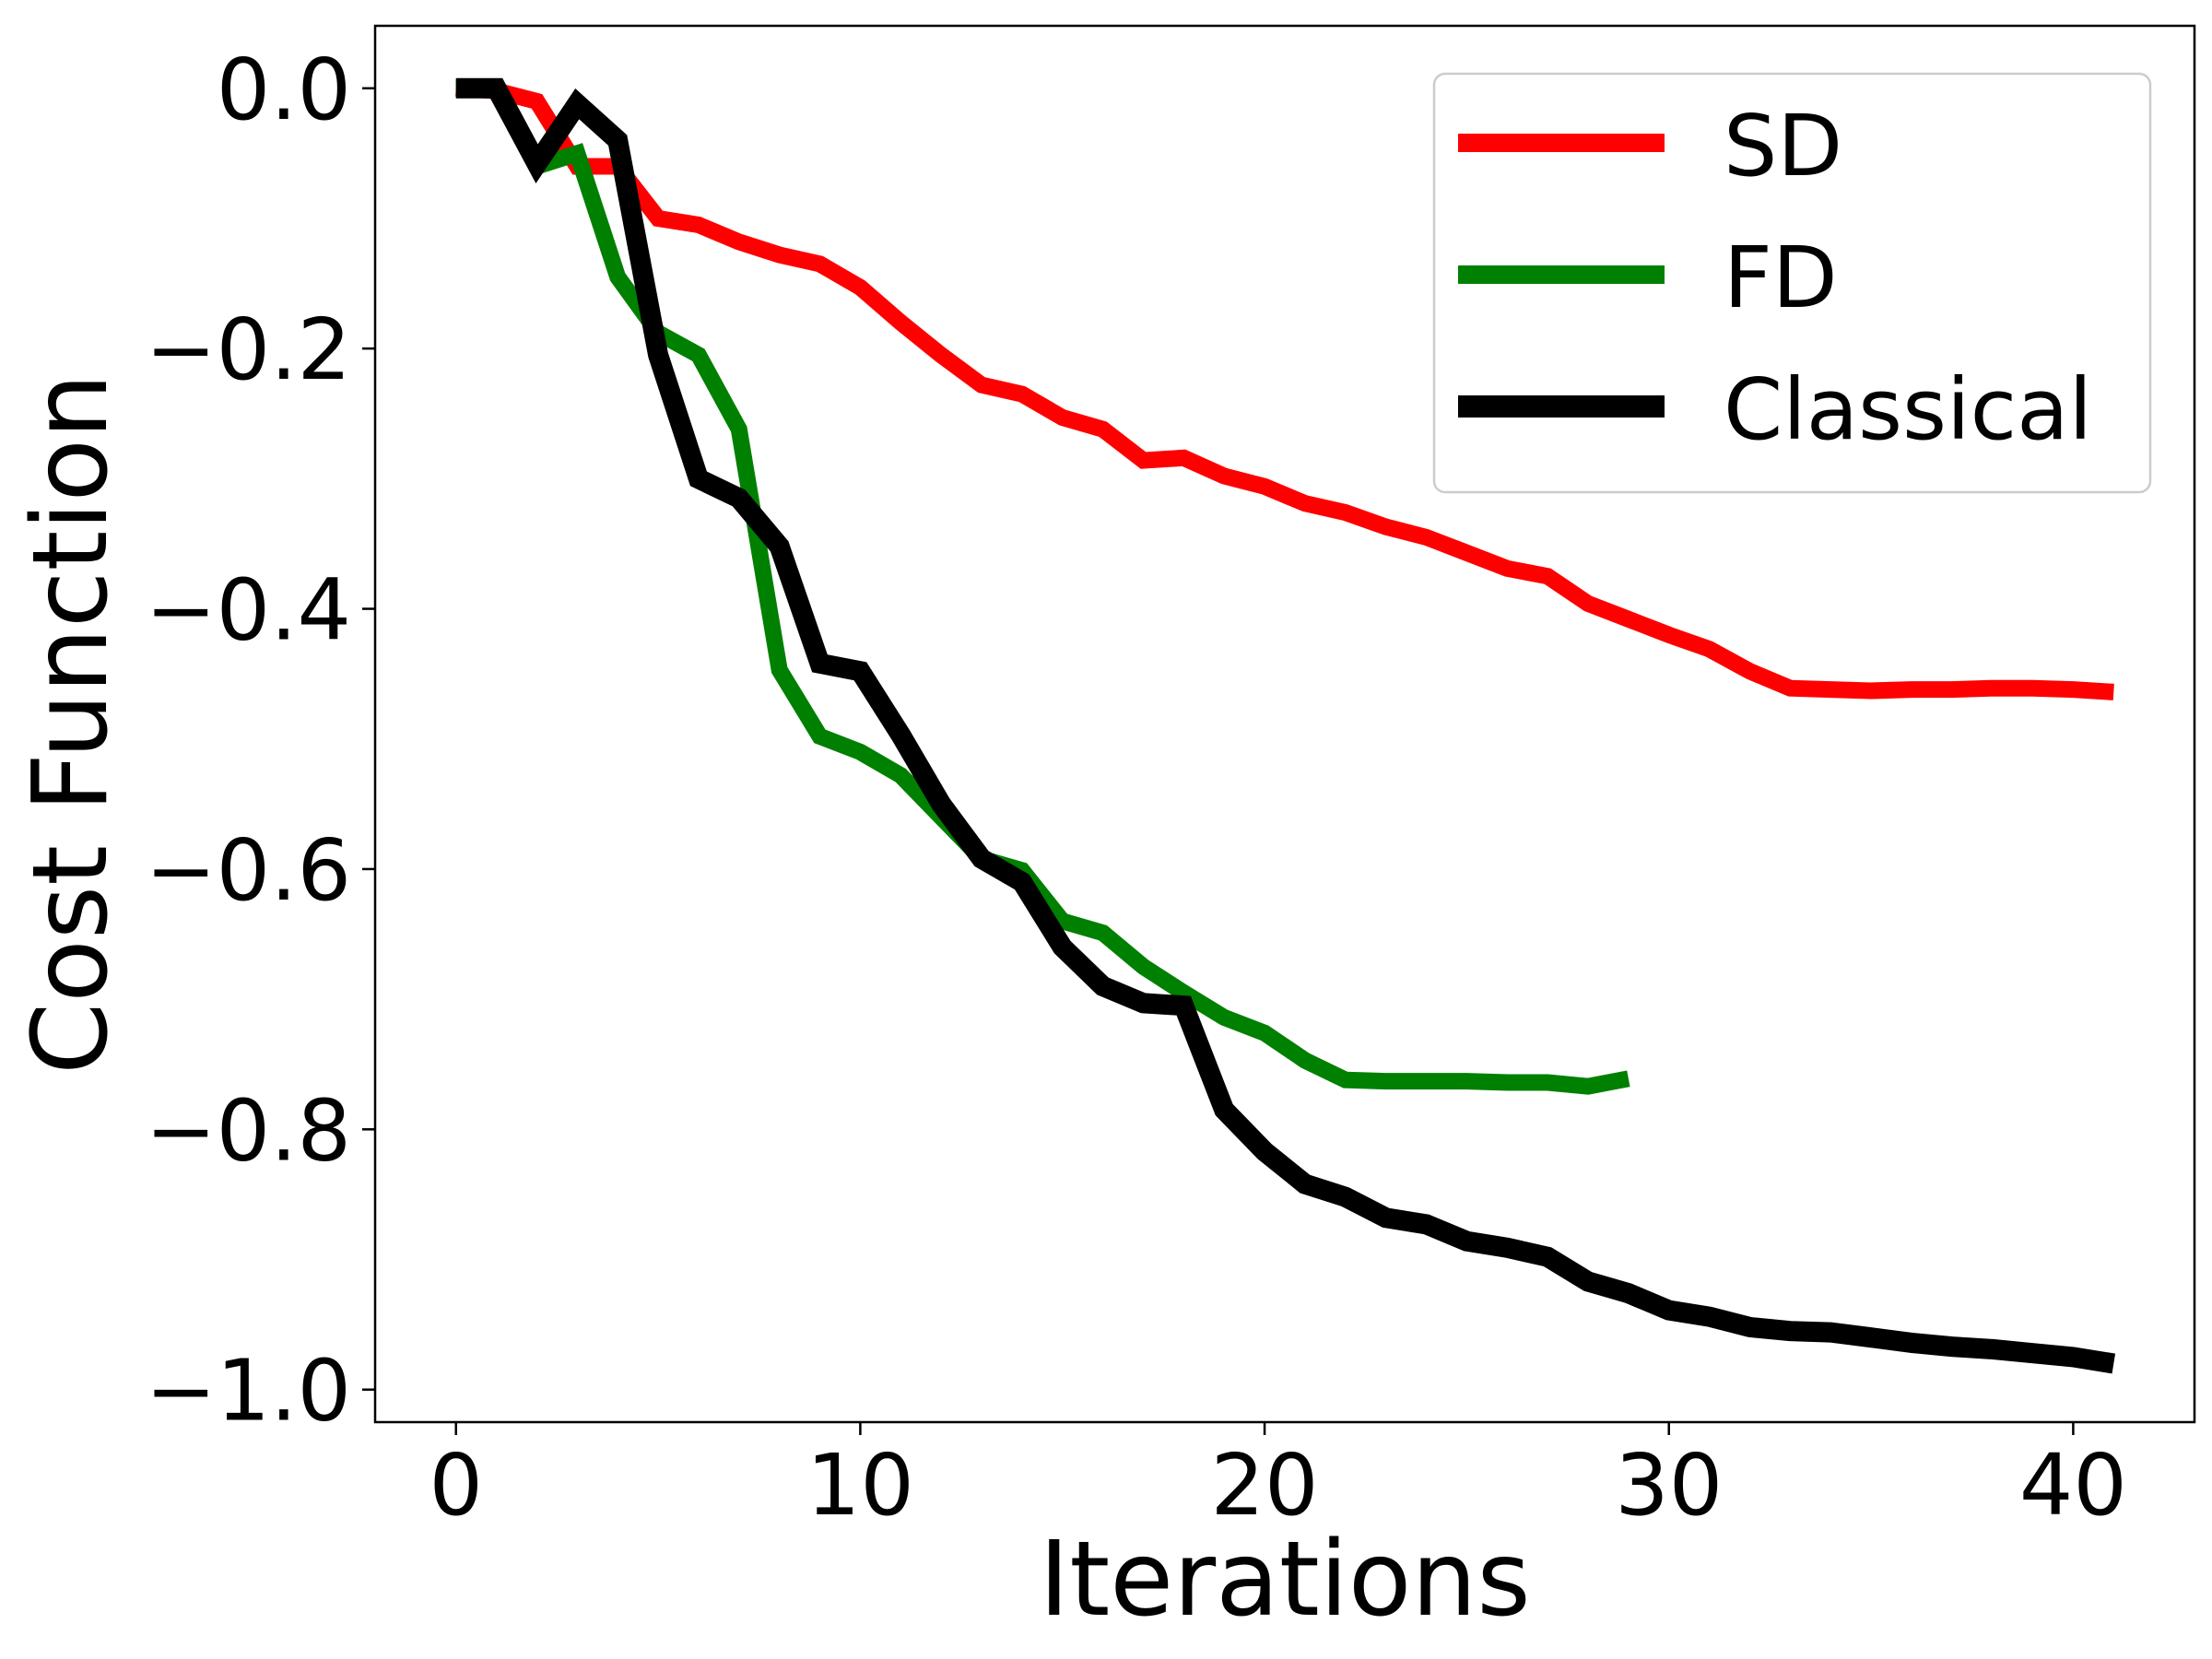  Describe the element at coordinates (2073, 1485) in the screenshot. I see `x-tick-label: 40` at that location.